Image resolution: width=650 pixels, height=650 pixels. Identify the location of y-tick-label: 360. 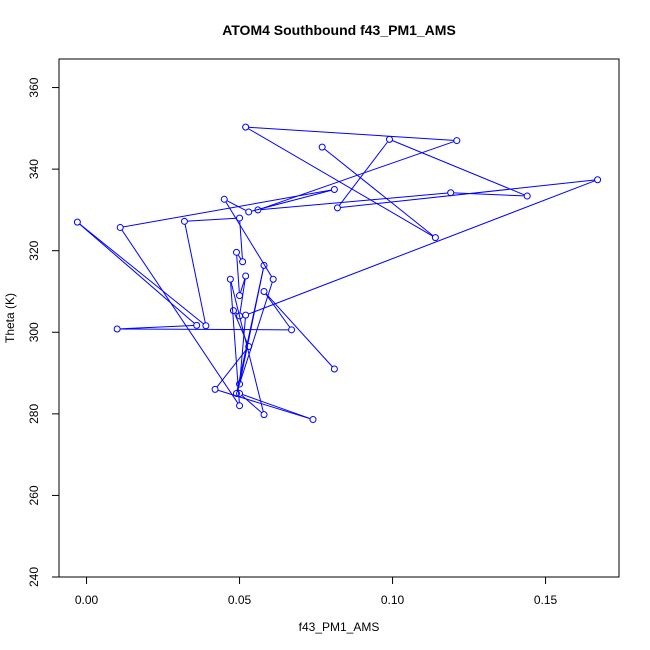
(34, 87).